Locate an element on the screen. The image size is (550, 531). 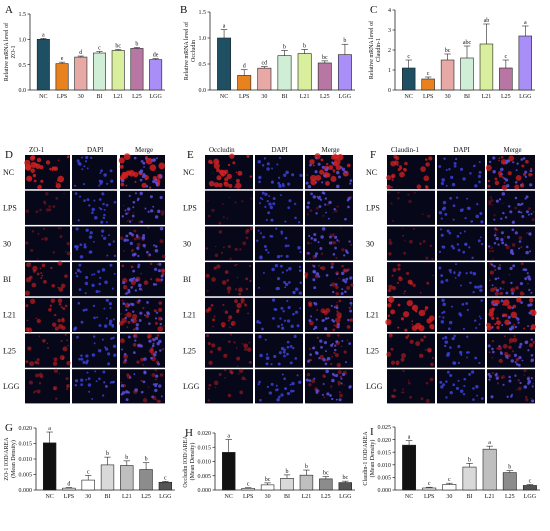
row-label: LGG is located at coordinates (374, 386).